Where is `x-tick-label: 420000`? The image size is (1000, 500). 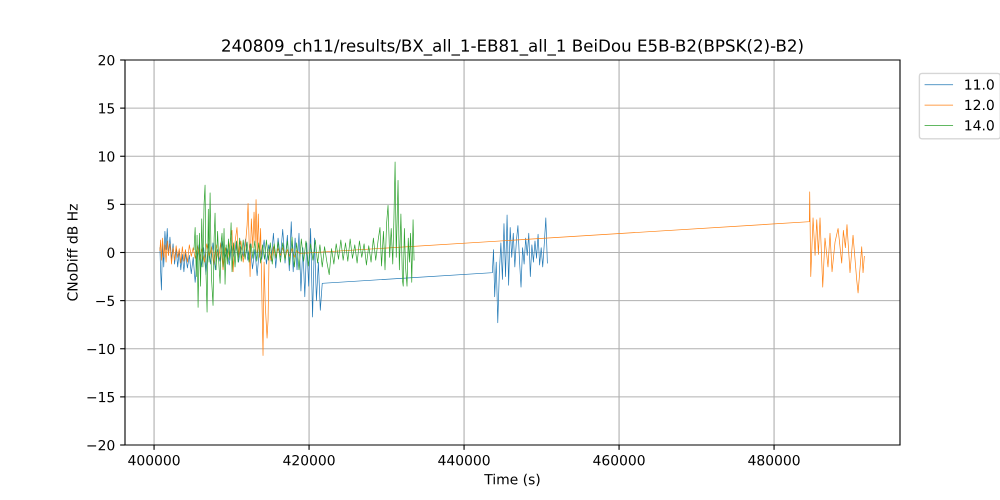 x-tick-label: 420000 is located at coordinates (309, 460).